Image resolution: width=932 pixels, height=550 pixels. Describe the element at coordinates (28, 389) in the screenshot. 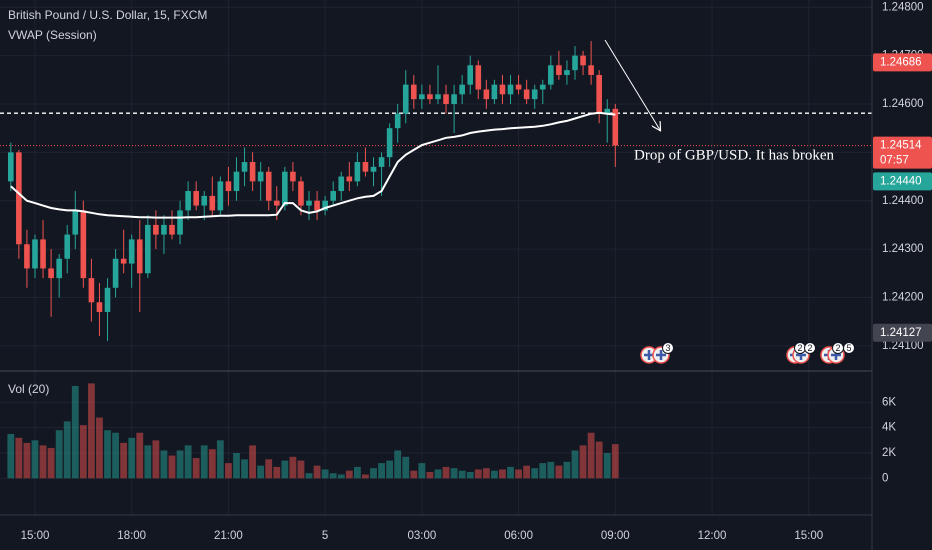

I see `volume-legend: Vol (20)` at that location.